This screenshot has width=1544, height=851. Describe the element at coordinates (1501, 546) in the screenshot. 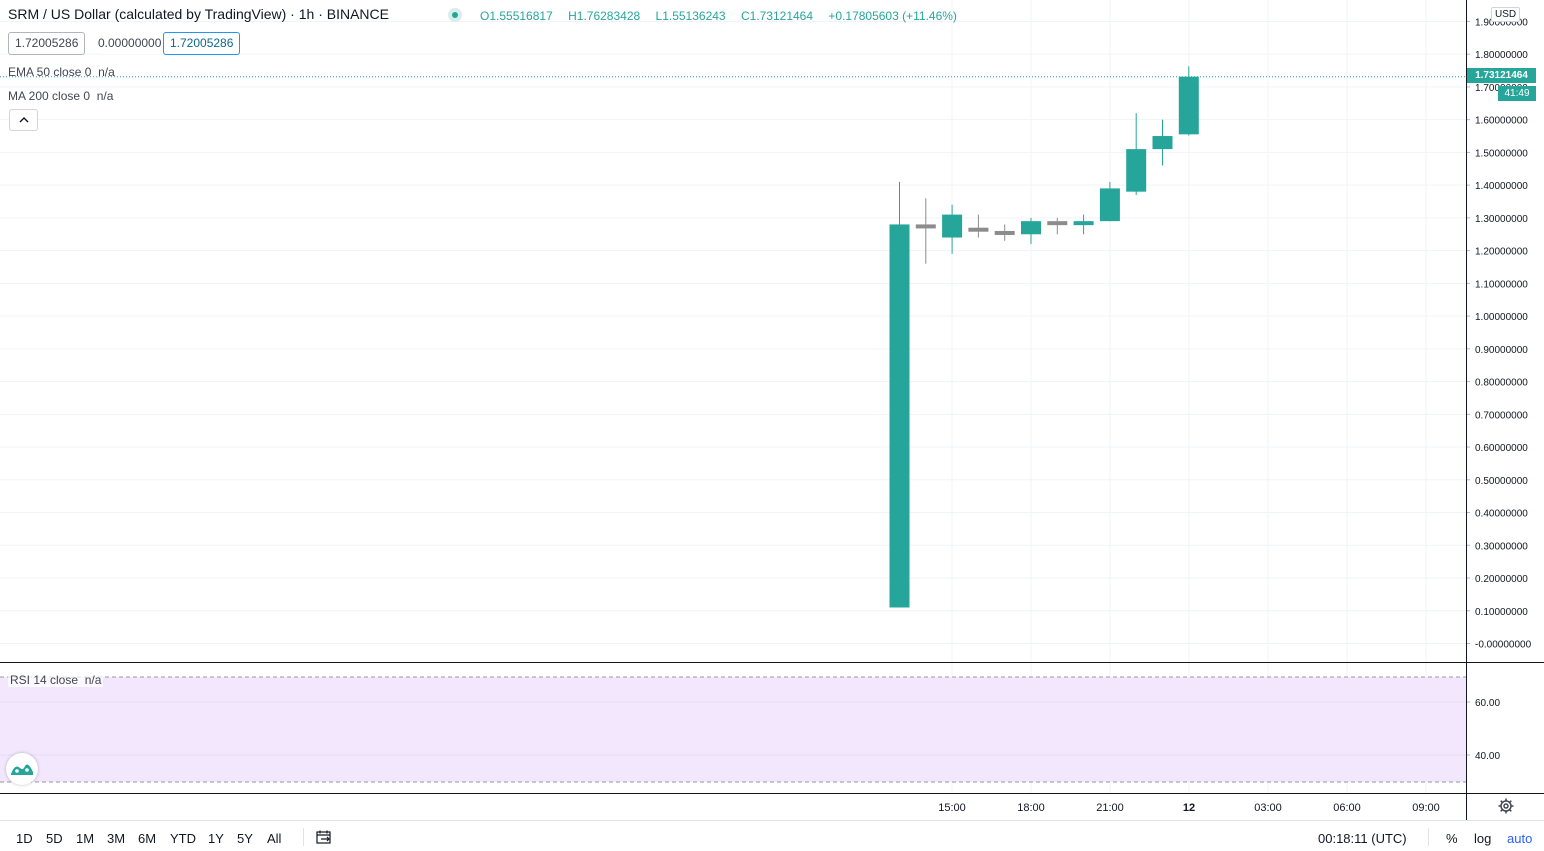

I see `y-tick-label: 0.30000000` at that location.